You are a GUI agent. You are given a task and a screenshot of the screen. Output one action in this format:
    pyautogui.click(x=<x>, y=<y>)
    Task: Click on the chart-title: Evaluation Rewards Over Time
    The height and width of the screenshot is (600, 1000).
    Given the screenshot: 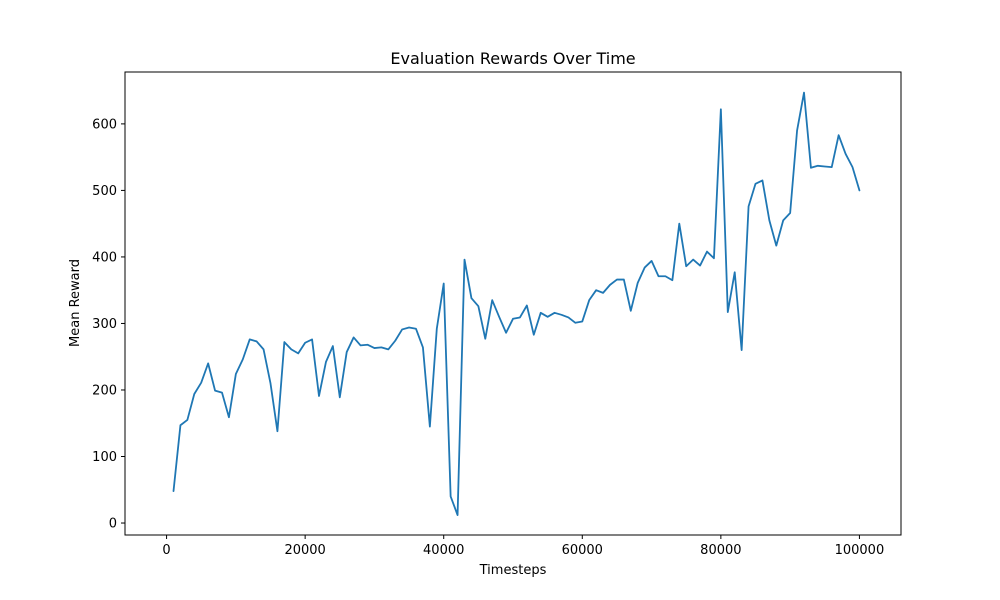 What is the action you would take?
    pyautogui.click(x=512, y=58)
    